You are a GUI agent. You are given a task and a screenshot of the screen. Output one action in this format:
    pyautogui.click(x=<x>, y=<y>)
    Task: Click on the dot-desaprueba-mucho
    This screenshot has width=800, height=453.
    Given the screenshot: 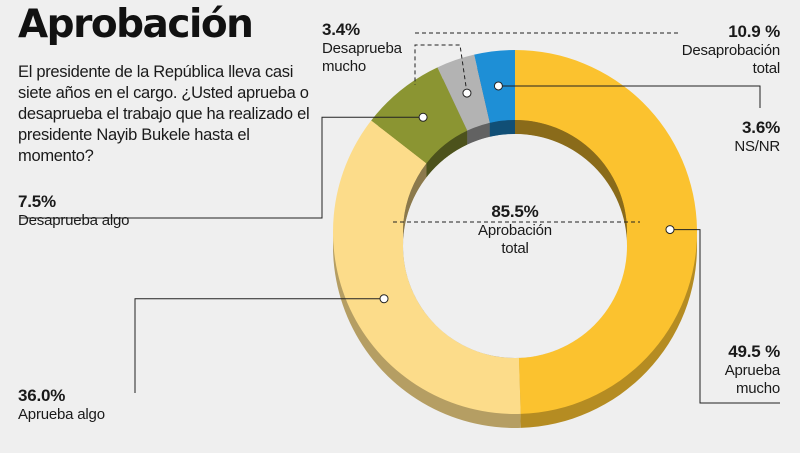 What is the action you would take?
    pyautogui.click(x=467, y=93)
    